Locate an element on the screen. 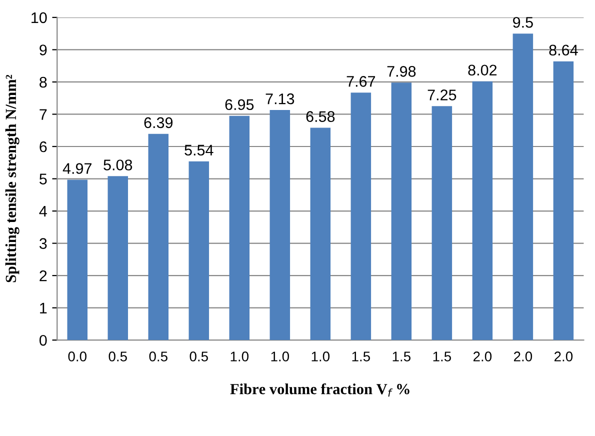  x-tick-label: 0.0 is located at coordinates (77, 357).